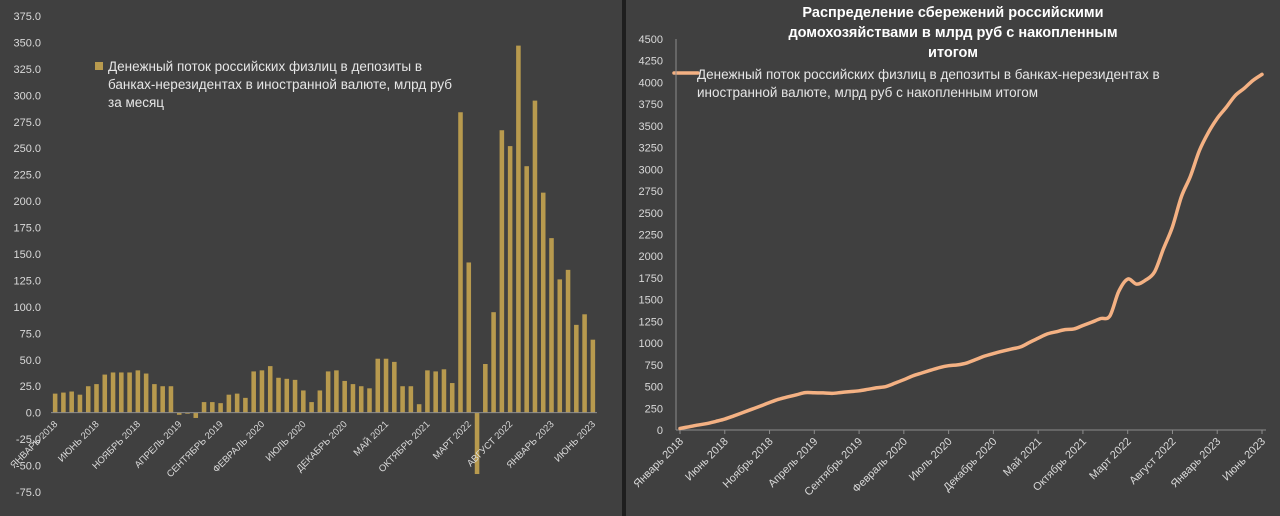 The width and height of the screenshot is (1280, 516). What do you see at coordinates (27, 70) in the screenshot?
I see `y-tick-label: 325.0` at bounding box center [27, 70].